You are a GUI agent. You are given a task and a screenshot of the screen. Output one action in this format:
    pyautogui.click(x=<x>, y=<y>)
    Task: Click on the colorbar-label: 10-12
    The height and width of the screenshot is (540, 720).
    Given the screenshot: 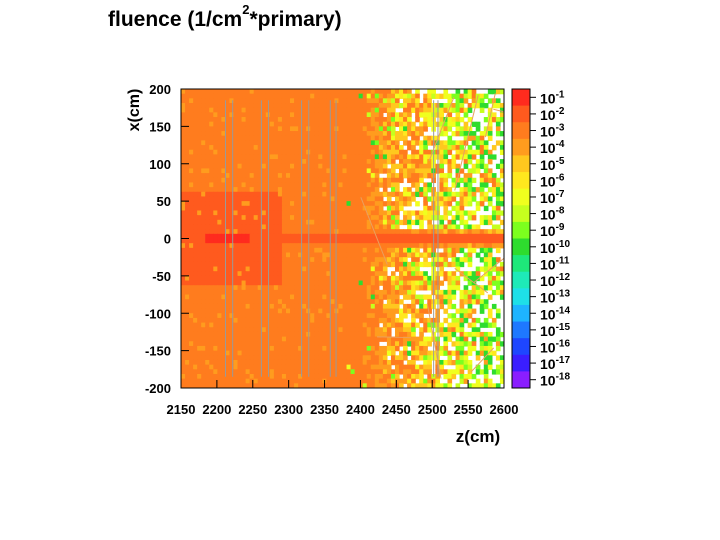 What is the action you would take?
    pyautogui.click(x=555, y=280)
    